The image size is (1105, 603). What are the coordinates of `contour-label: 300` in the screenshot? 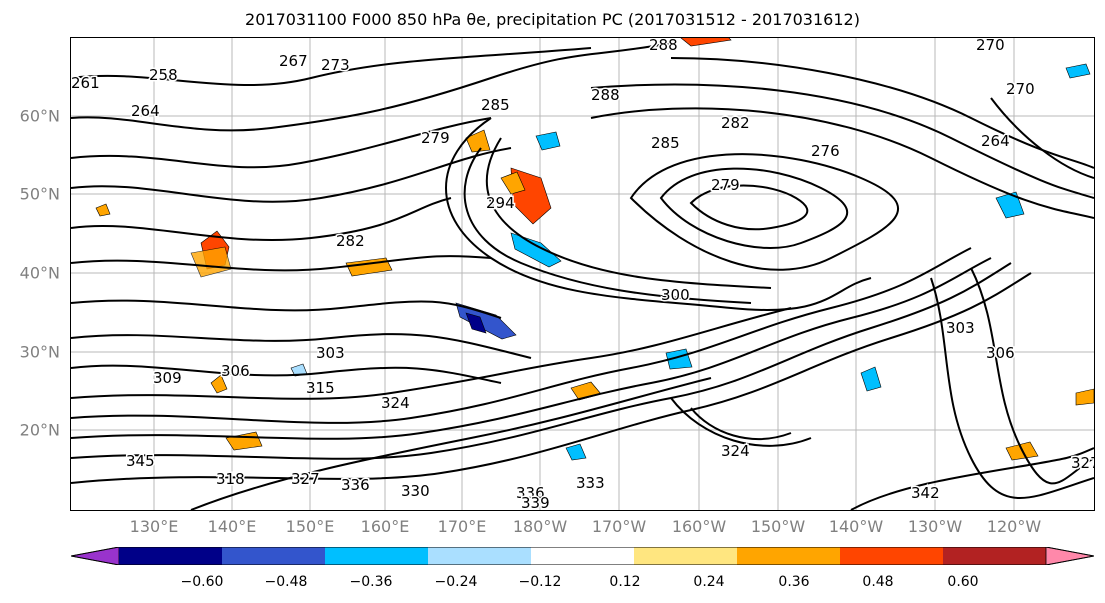 It's located at (675, 295).